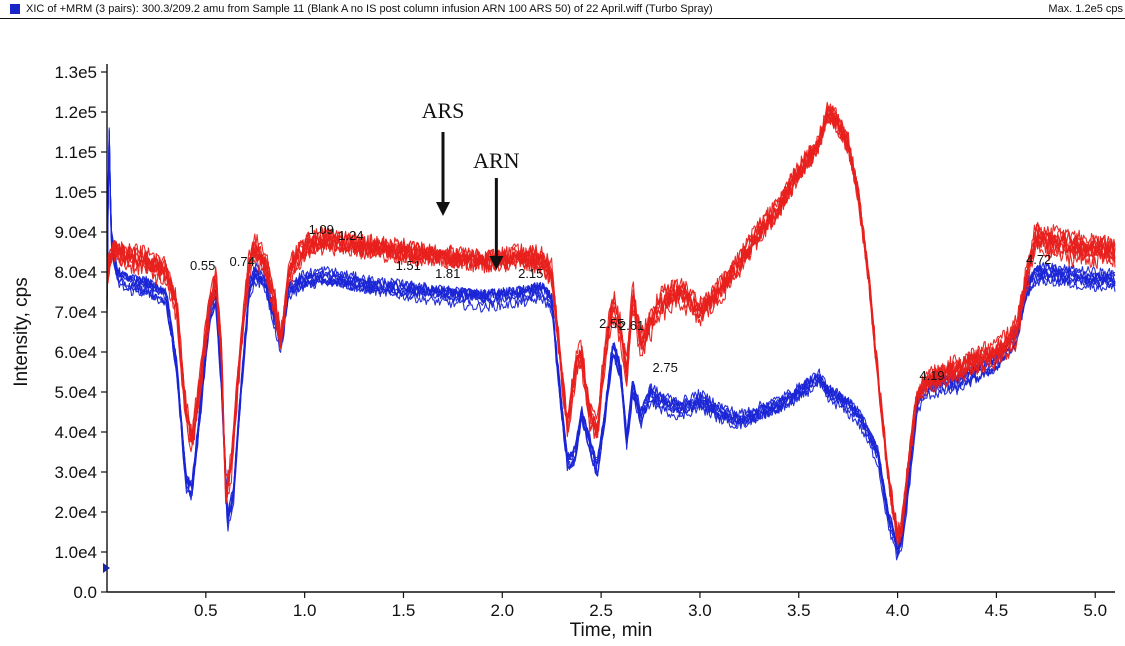  I want to click on x-tick-label: 1.0, so click(305, 610).